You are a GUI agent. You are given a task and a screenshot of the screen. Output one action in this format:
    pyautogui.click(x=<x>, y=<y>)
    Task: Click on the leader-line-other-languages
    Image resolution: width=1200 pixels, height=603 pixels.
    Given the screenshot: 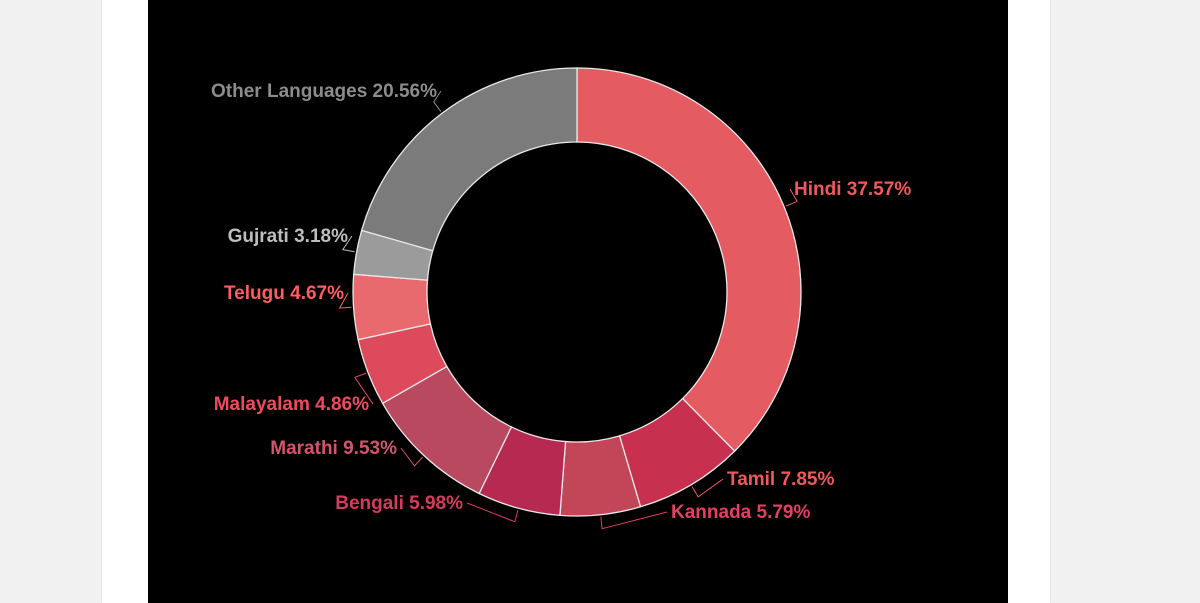 What is the action you would take?
    pyautogui.click(x=437, y=101)
    